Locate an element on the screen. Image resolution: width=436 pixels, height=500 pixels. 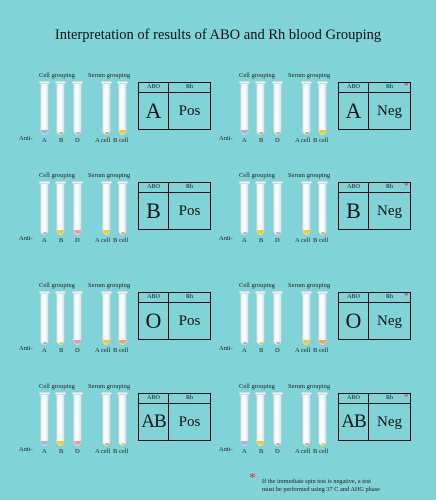
result-box: ABO Rh * O Neg is located at coordinates (374, 315).